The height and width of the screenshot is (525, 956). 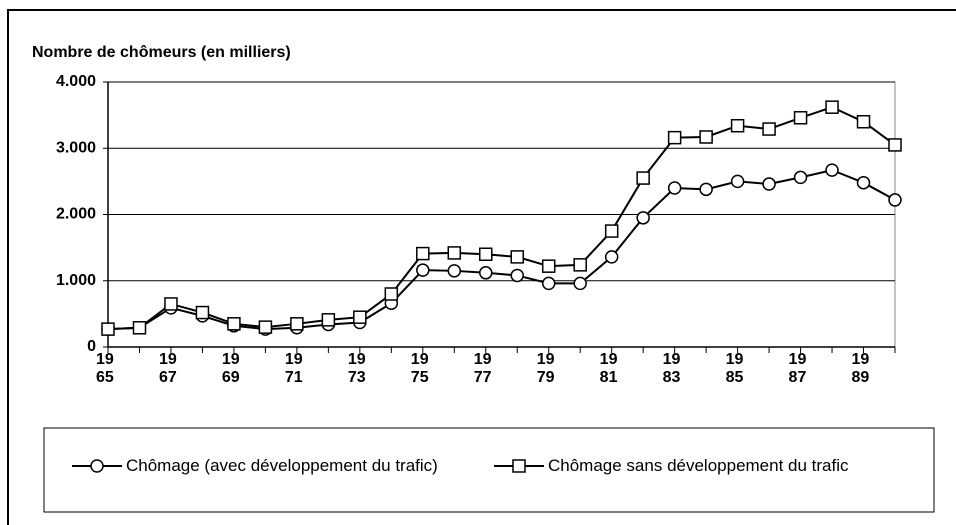 What do you see at coordinates (76, 214) in the screenshot?
I see `y-tick-label: 2.000` at bounding box center [76, 214].